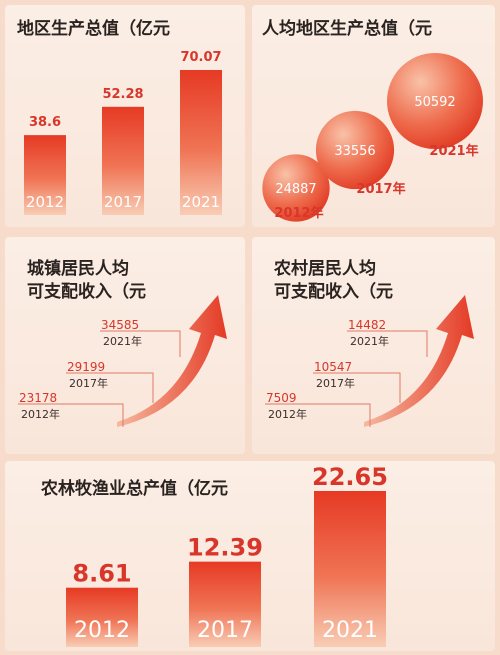 Image resolution: width=500 pixels, height=655 pixels. I want to click on gdp-per-capita-bubble-chart: 24887 2012年 33556 2017年 50592 2021年, so click(372, 137).